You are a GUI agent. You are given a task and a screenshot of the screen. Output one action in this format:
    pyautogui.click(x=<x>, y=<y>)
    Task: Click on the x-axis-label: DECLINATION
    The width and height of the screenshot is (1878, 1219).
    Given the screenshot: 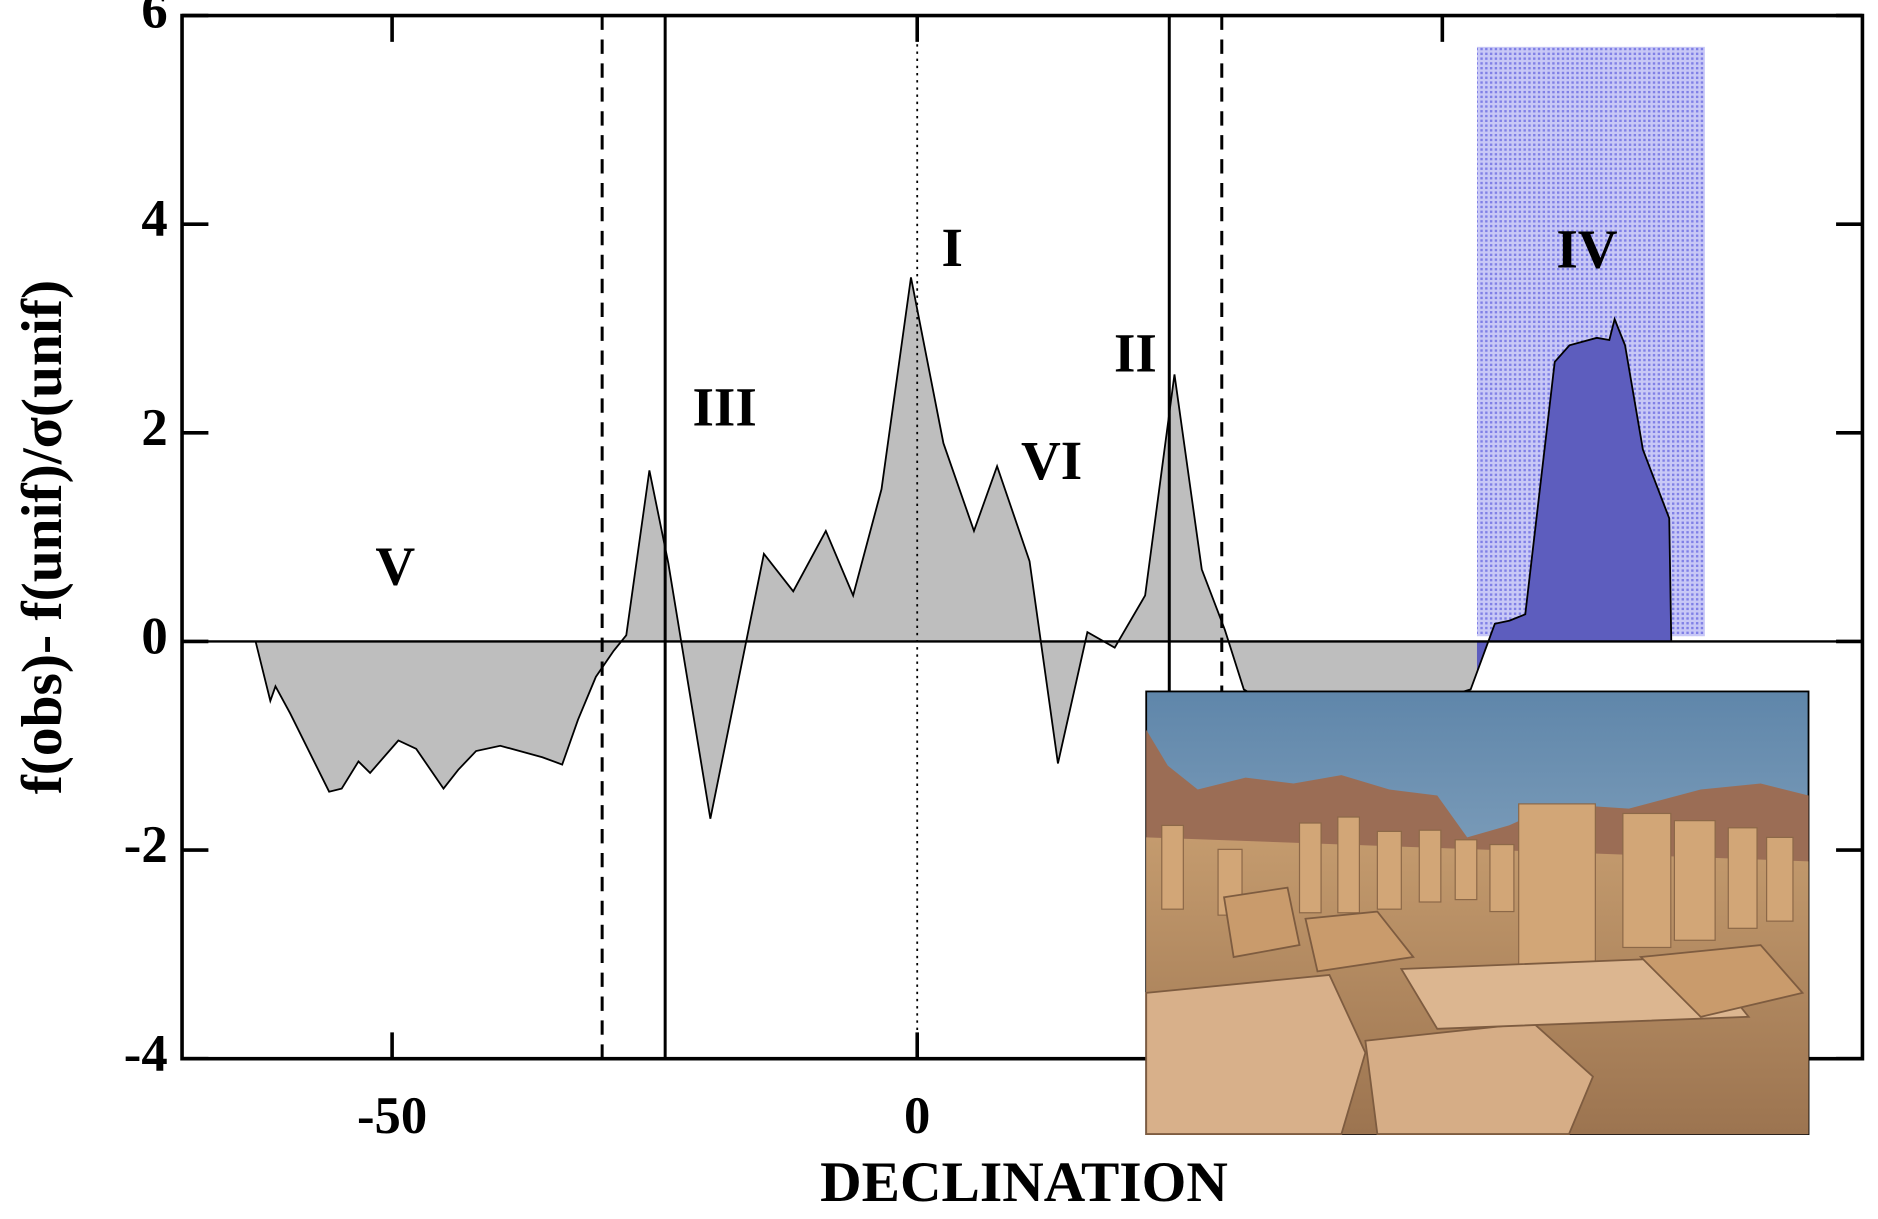 What is the action you would take?
    pyautogui.click(x=1024, y=1182)
    